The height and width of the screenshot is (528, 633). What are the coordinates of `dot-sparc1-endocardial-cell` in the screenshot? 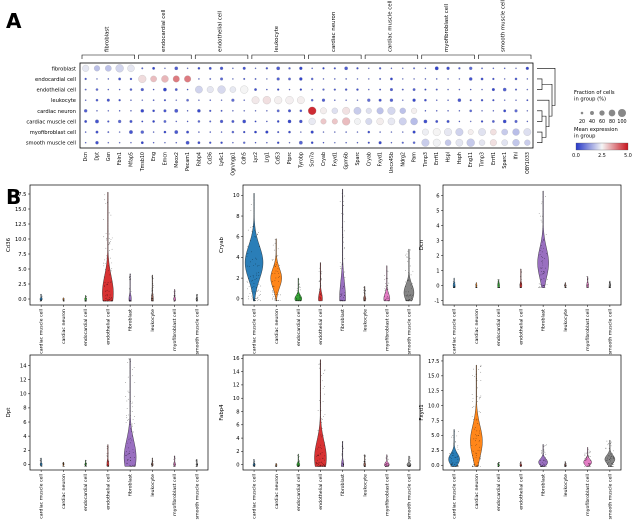 It's located at (504, 79).